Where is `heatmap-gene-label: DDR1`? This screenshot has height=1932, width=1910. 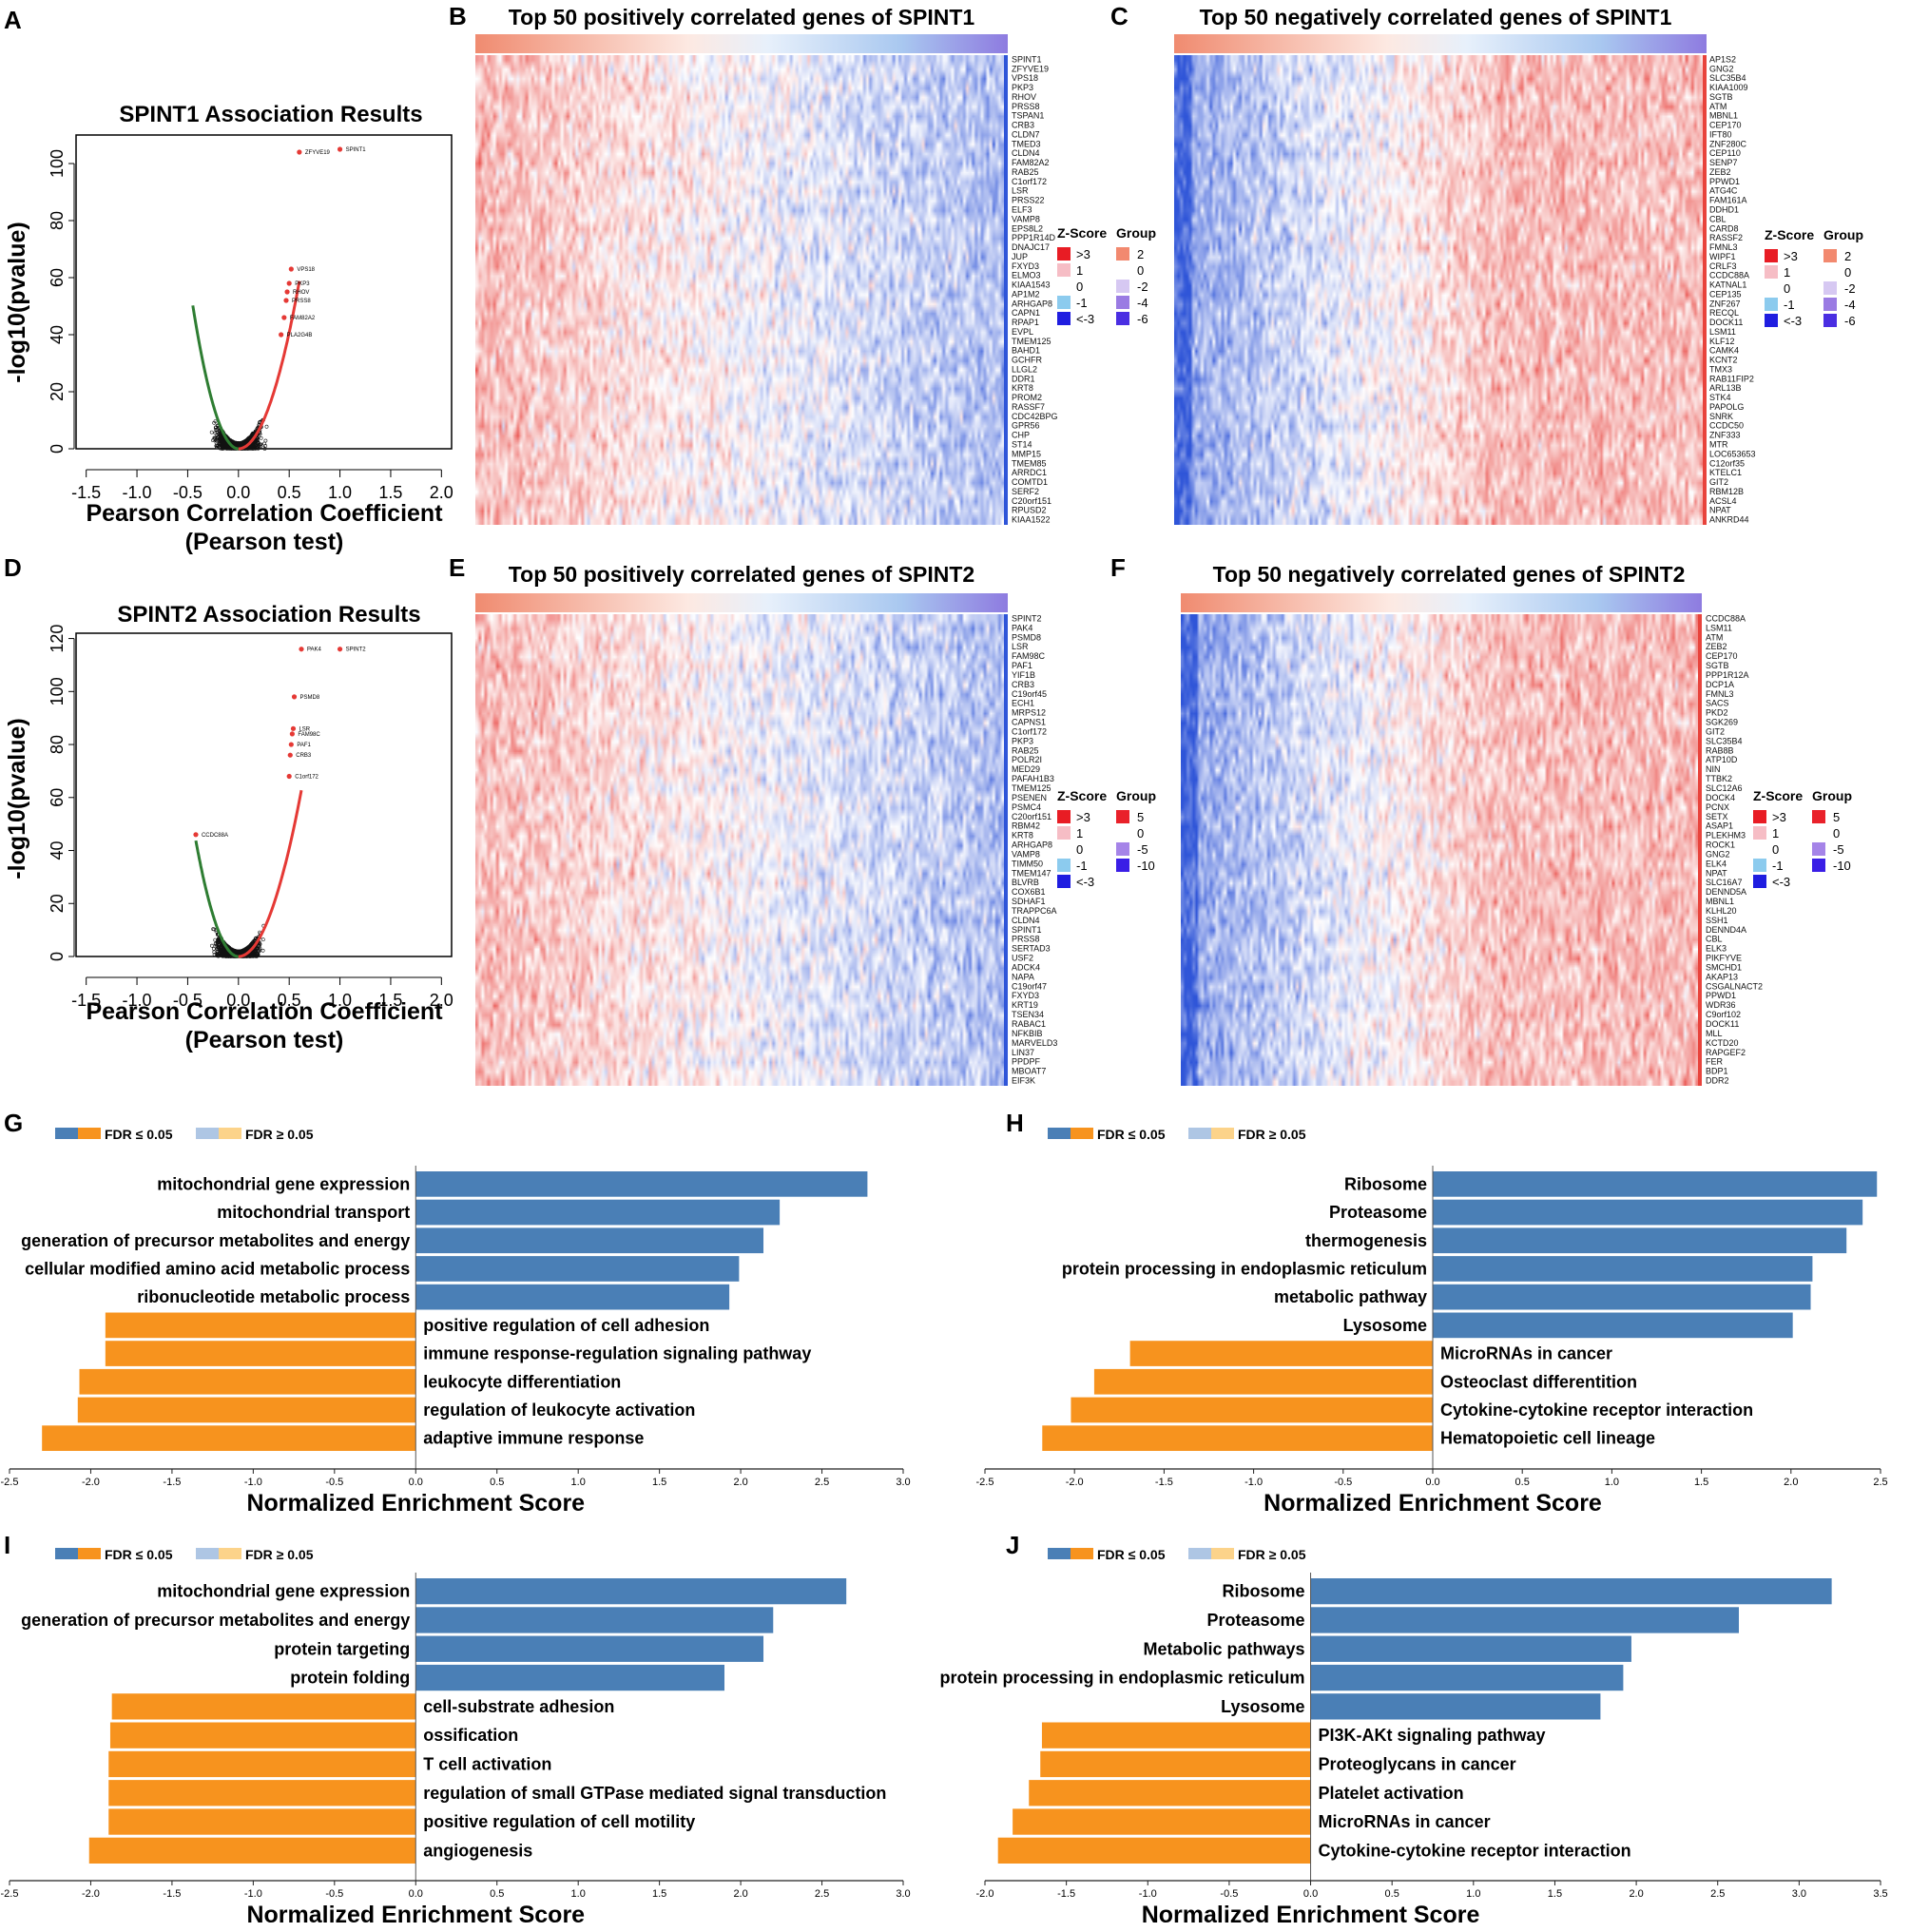
heatmap-gene-label: DDR1 is located at coordinates (1024, 378).